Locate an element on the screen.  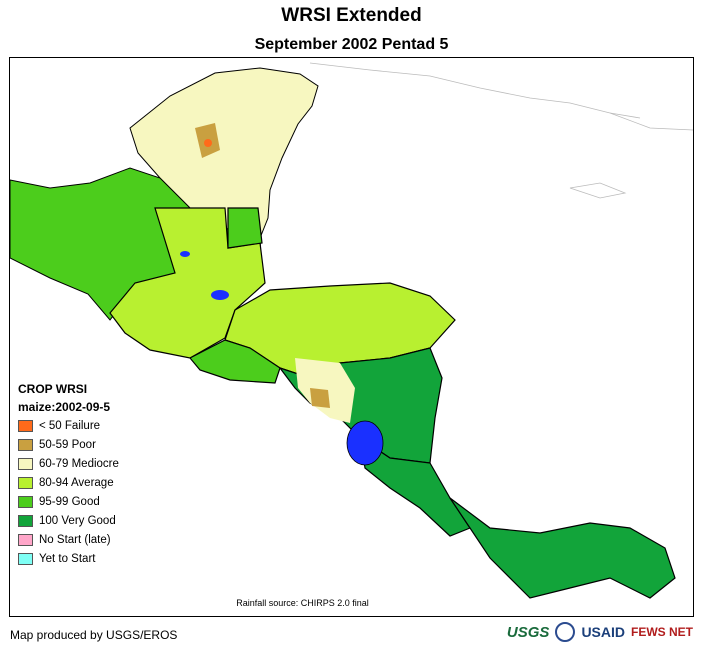
legend-item-good: 95-99 Good is located at coordinates (93, 501).